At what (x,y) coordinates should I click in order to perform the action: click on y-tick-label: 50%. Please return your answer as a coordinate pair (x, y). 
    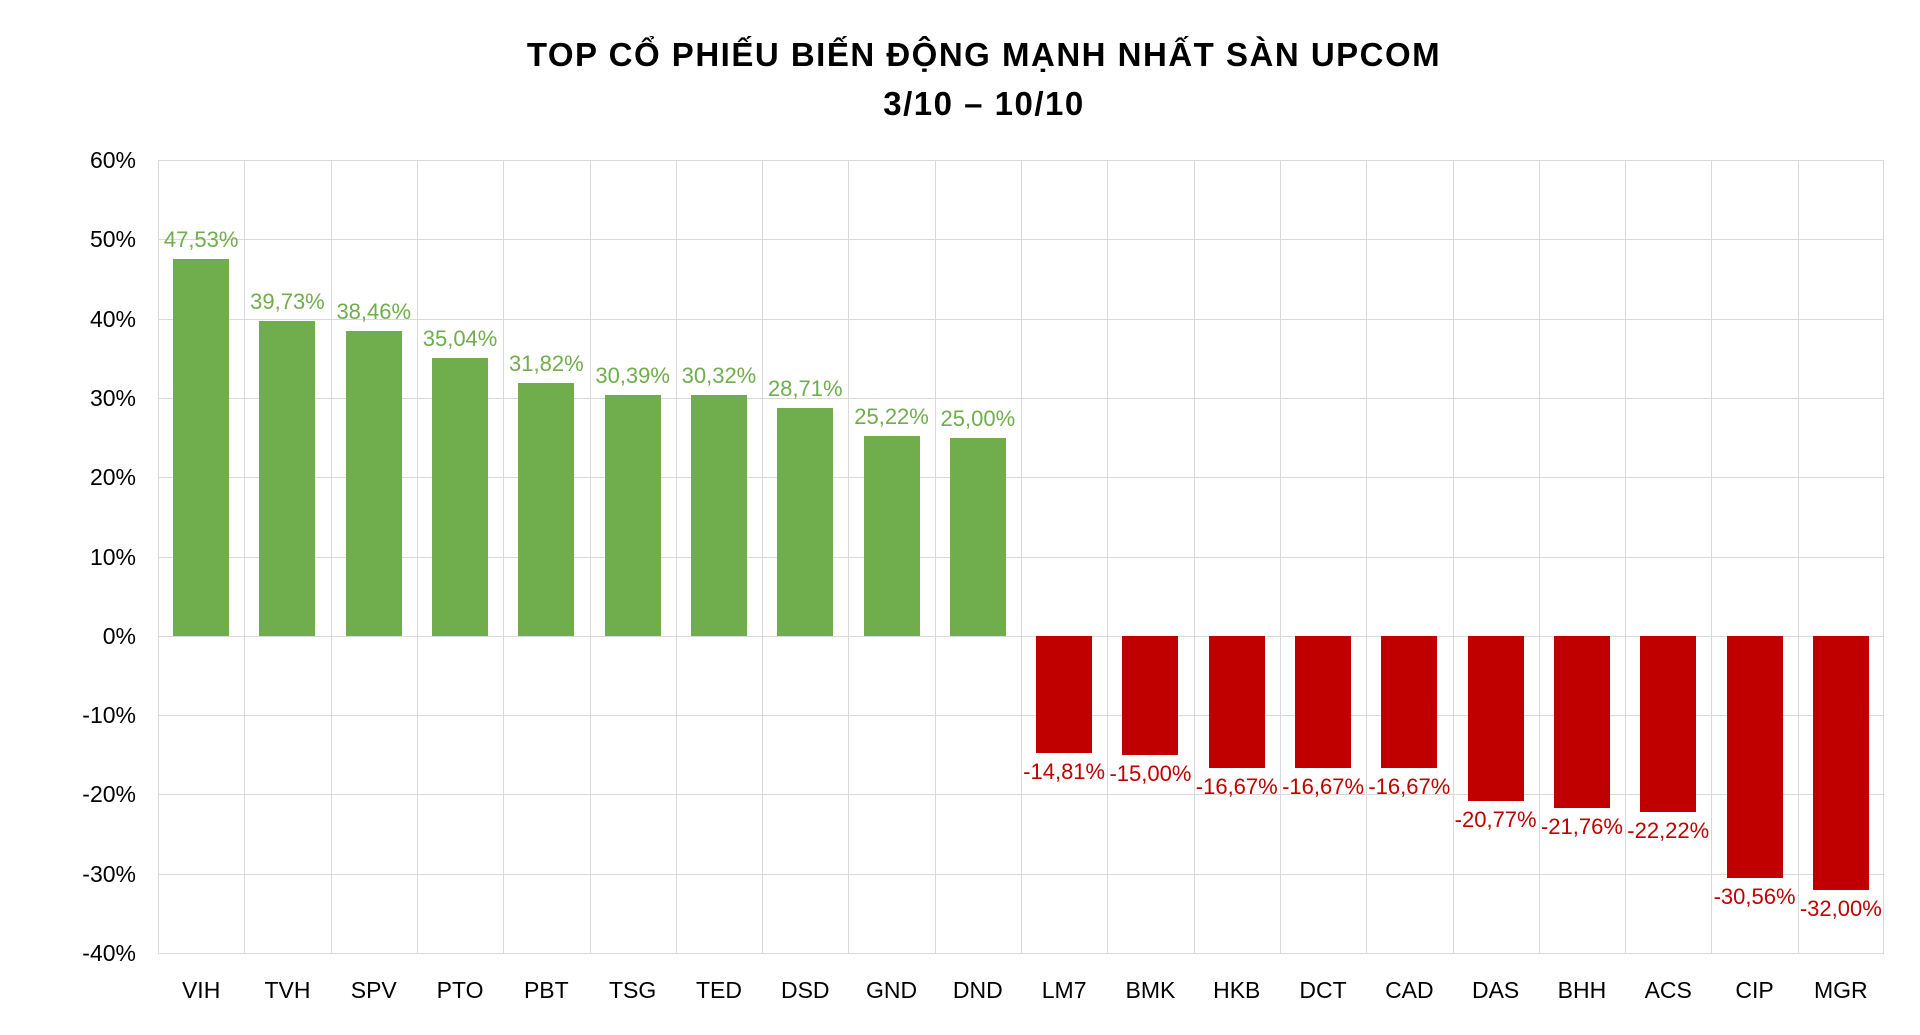
    Looking at the image, I should click on (112, 239).